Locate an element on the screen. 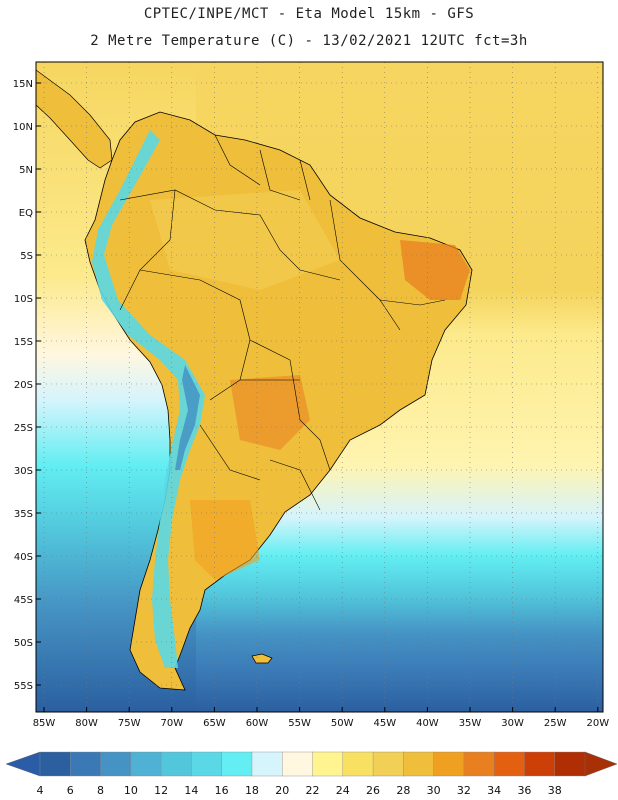  colorbar-label: 24 is located at coordinates (342, 790).